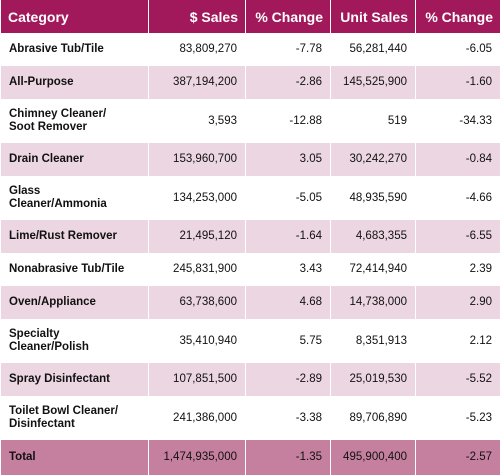 The width and height of the screenshot is (500, 475). I want to click on value-cell: 3,593, so click(197, 121).